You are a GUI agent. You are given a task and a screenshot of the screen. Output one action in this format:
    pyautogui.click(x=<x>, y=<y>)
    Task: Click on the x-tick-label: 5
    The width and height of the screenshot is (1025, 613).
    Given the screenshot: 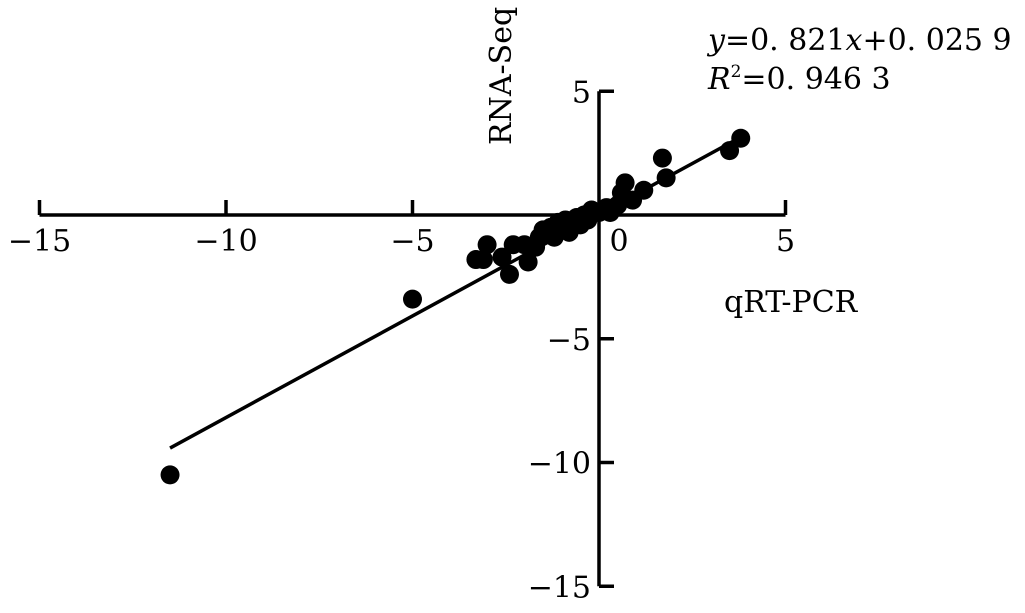 What is the action you would take?
    pyautogui.click(x=785, y=241)
    